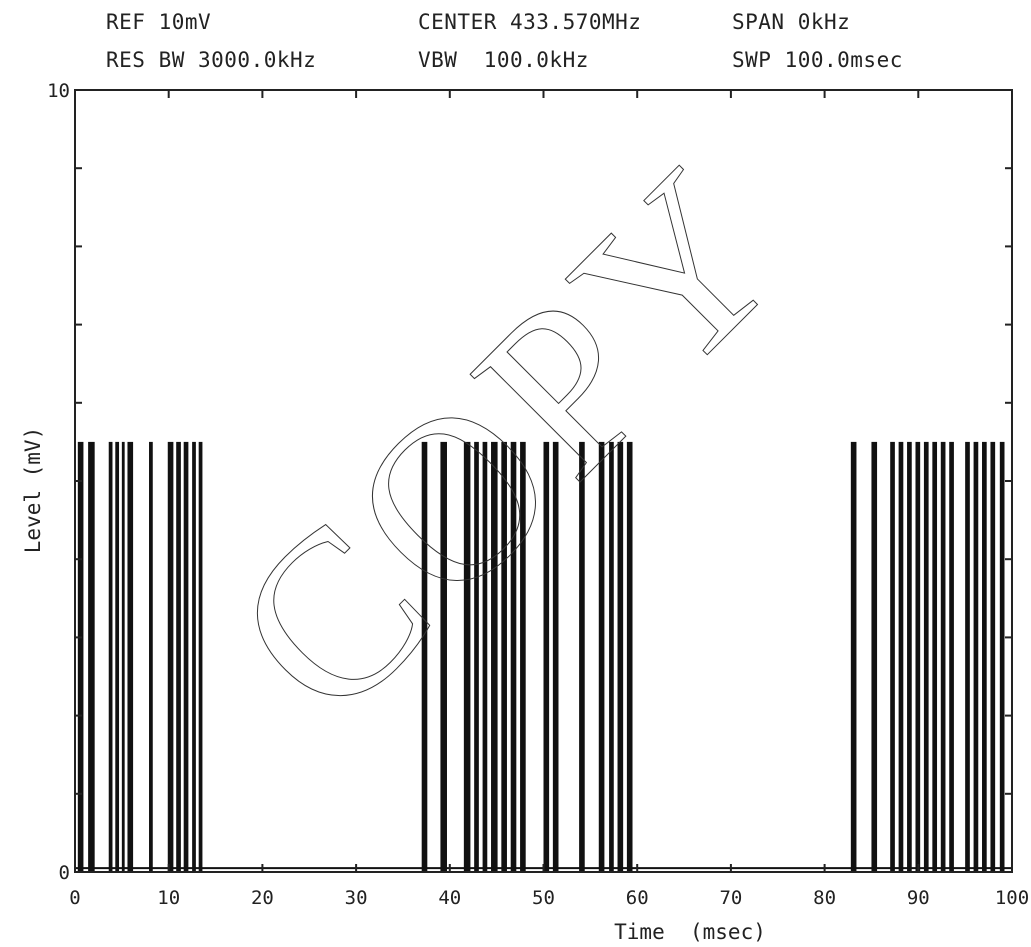 The height and width of the screenshot is (947, 1031). Describe the element at coordinates (1012, 898) in the screenshot. I see `x-tick-label: 100` at that location.